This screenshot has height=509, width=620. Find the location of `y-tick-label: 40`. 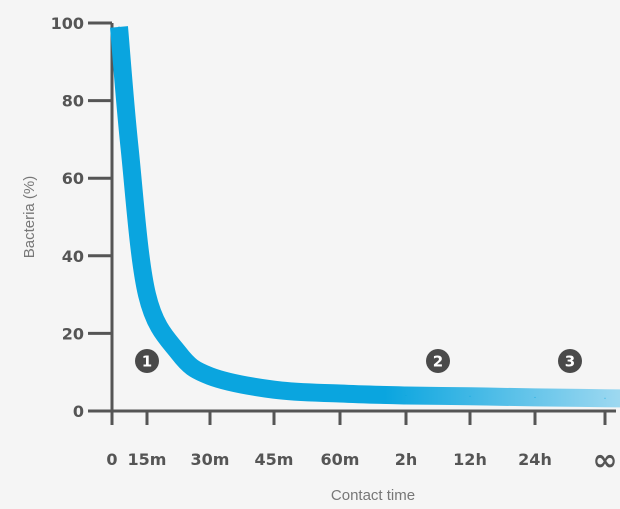

y-tick-label: 40 is located at coordinates (73, 256).